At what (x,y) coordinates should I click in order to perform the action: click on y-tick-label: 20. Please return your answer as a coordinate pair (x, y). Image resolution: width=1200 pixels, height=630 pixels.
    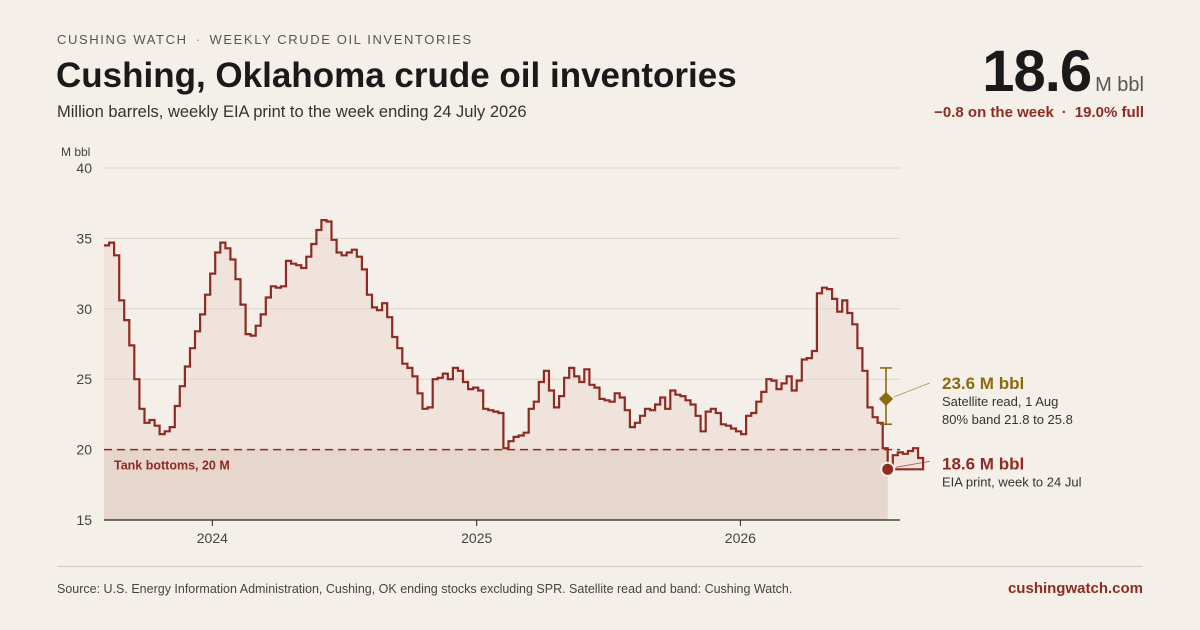
    Looking at the image, I should click on (84, 450).